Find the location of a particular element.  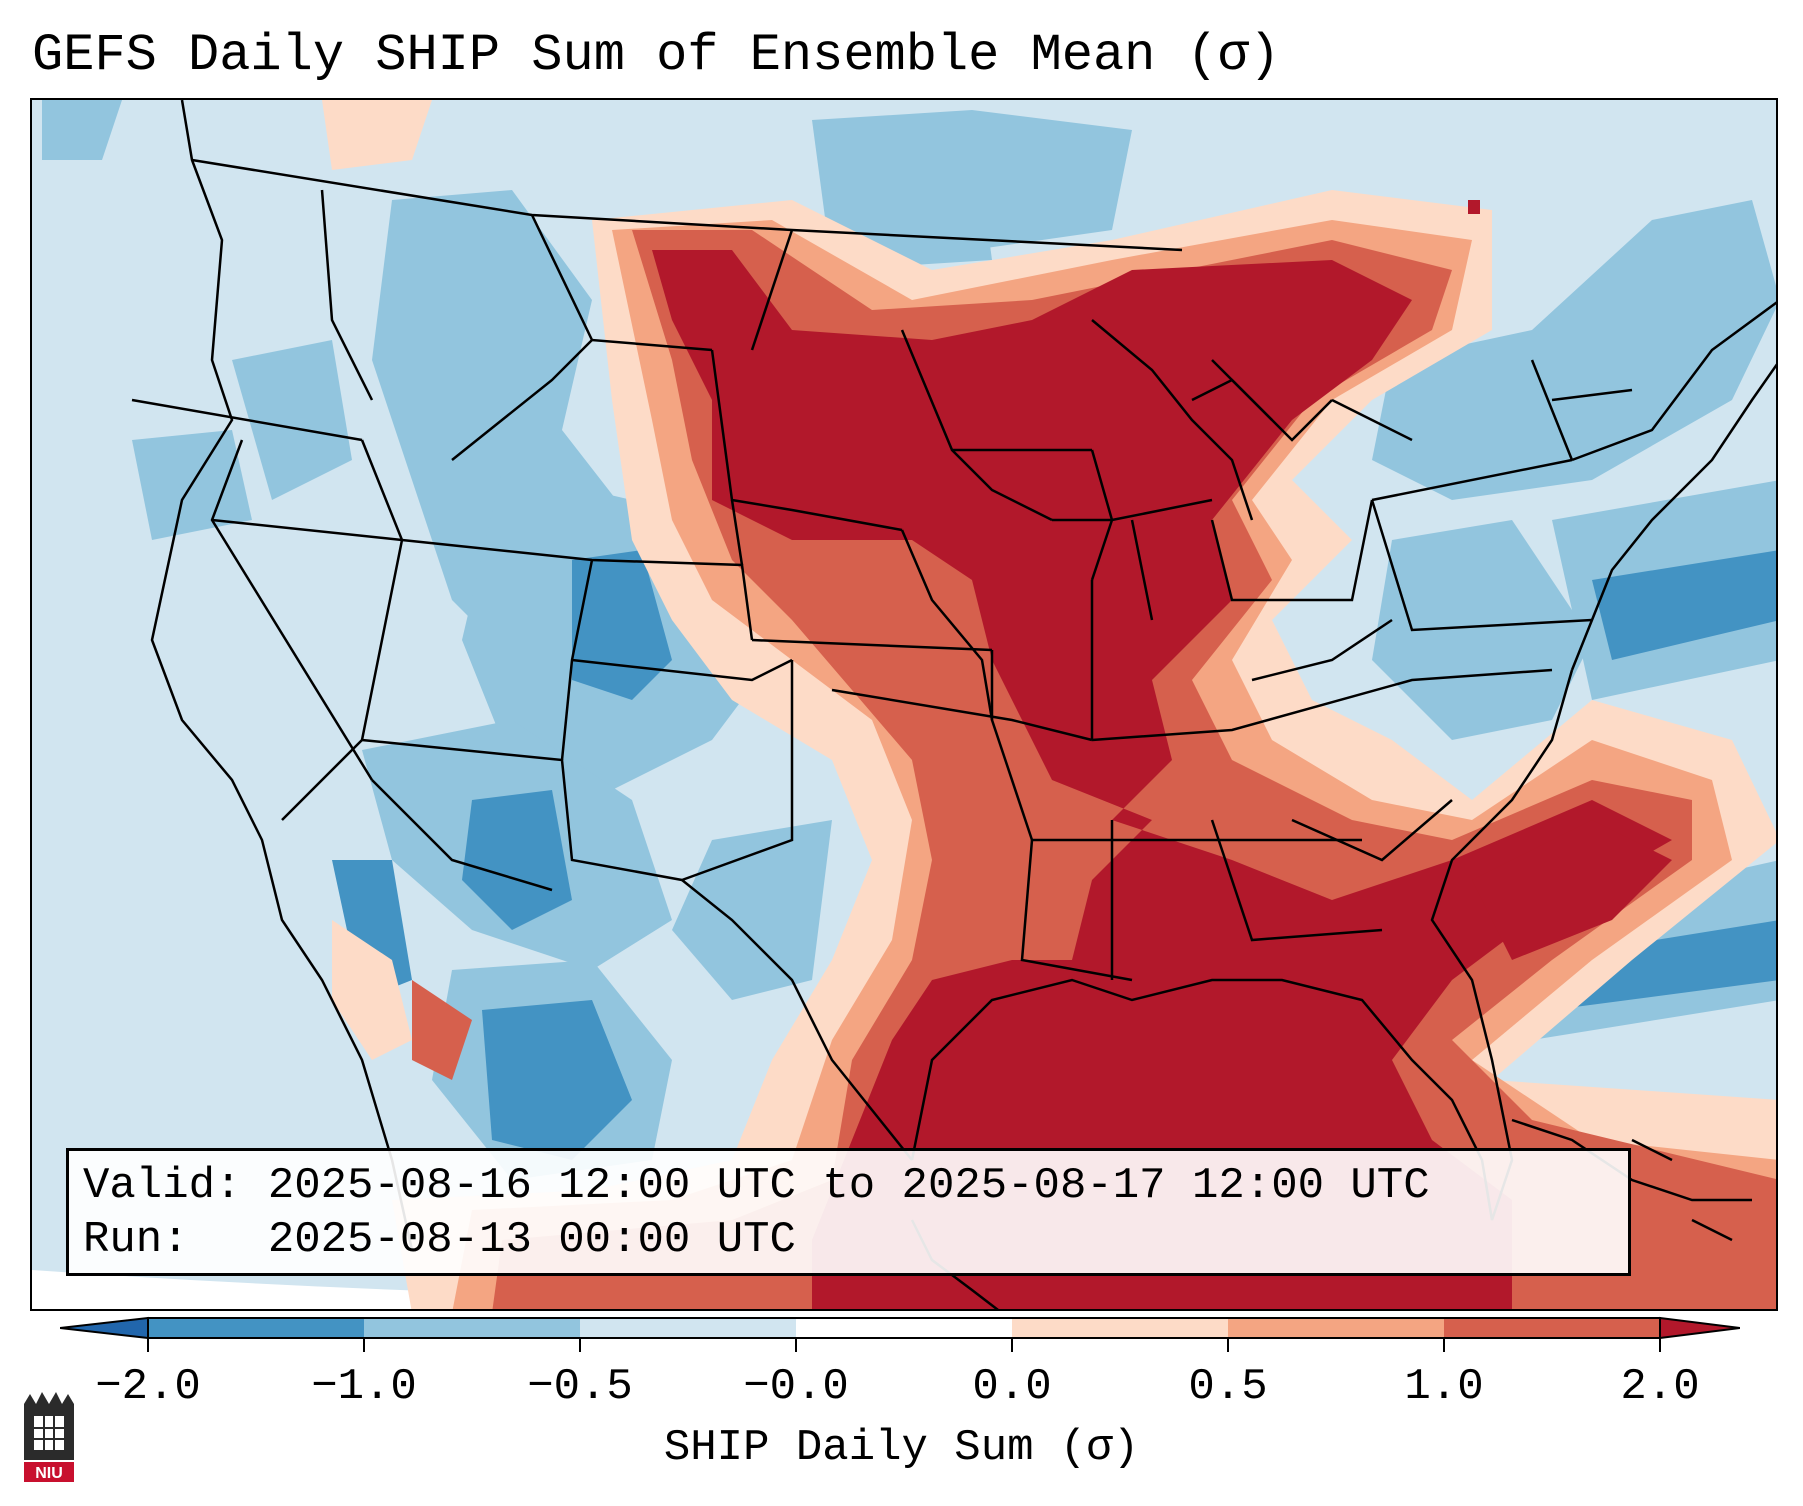

niu-logo-icon: NIU is located at coordinates (49, 1437).